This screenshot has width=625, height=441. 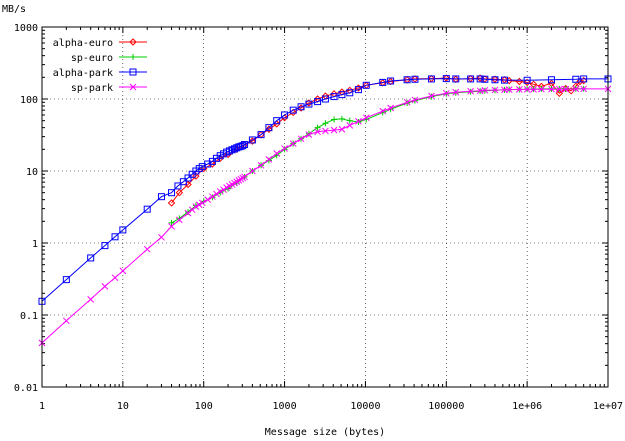 What do you see at coordinates (83, 43) in the screenshot?
I see `legend-label: alpha-euro` at bounding box center [83, 43].